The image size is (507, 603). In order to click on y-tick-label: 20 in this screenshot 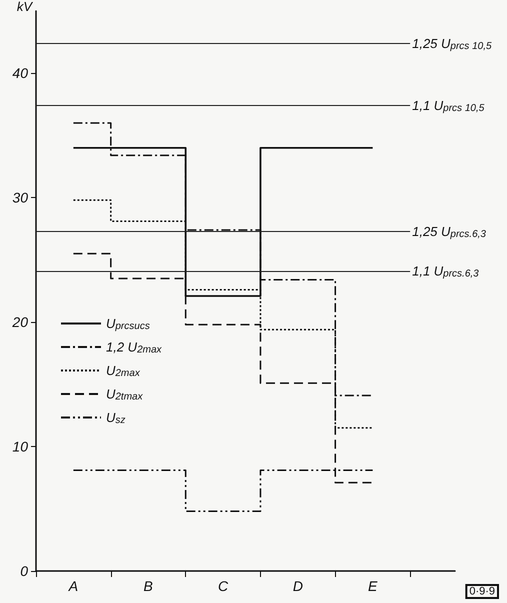, I will do `click(19, 322)`.